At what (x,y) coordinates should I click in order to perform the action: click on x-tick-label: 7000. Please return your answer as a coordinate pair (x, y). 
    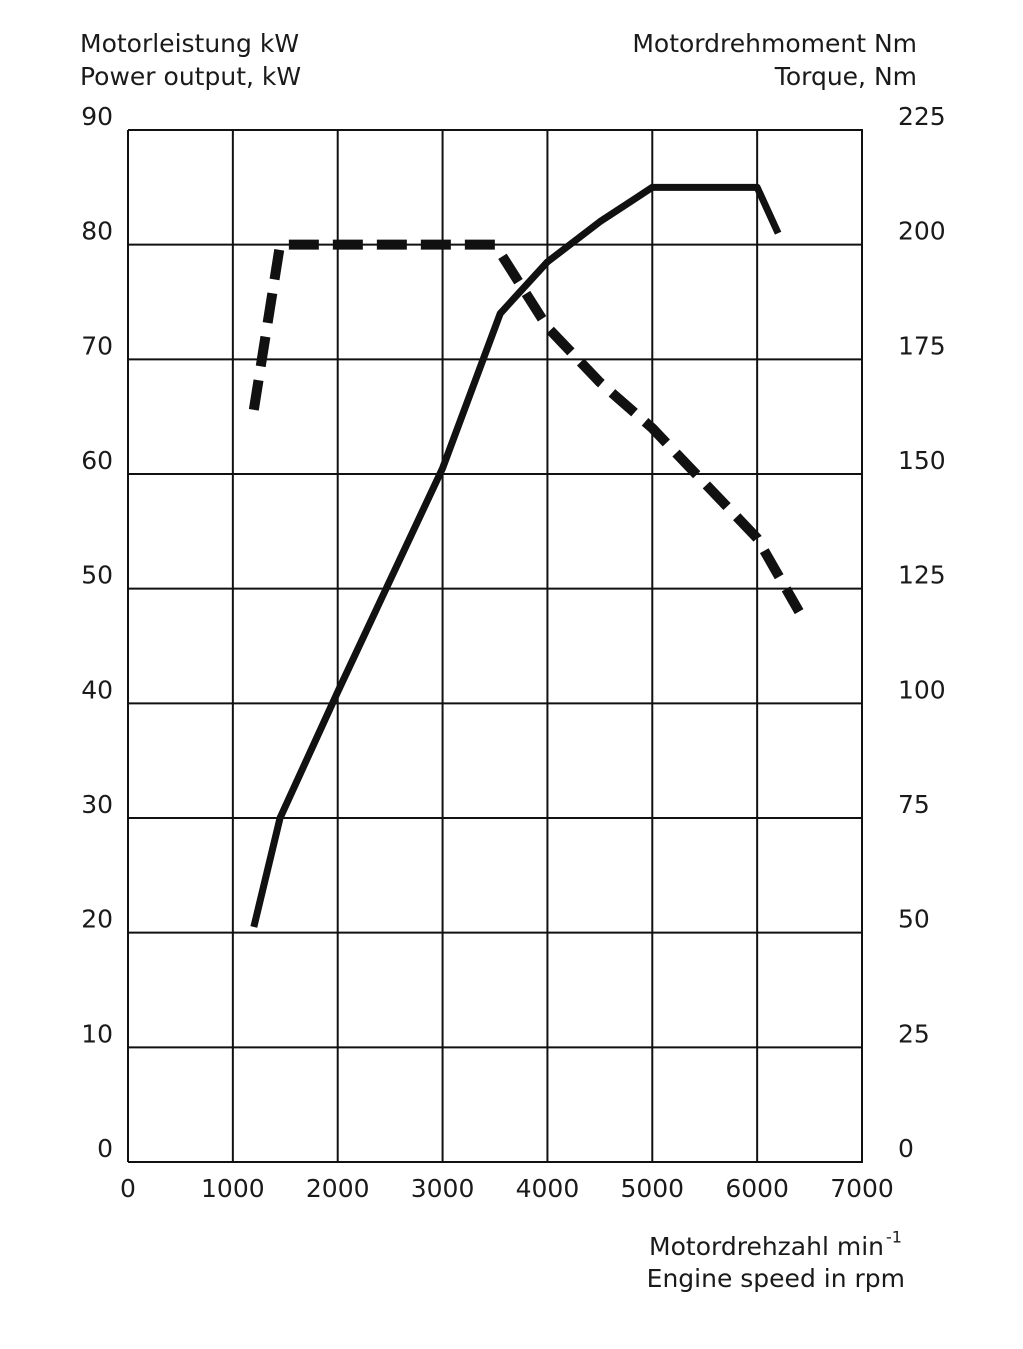
    Looking at the image, I should click on (862, 1188).